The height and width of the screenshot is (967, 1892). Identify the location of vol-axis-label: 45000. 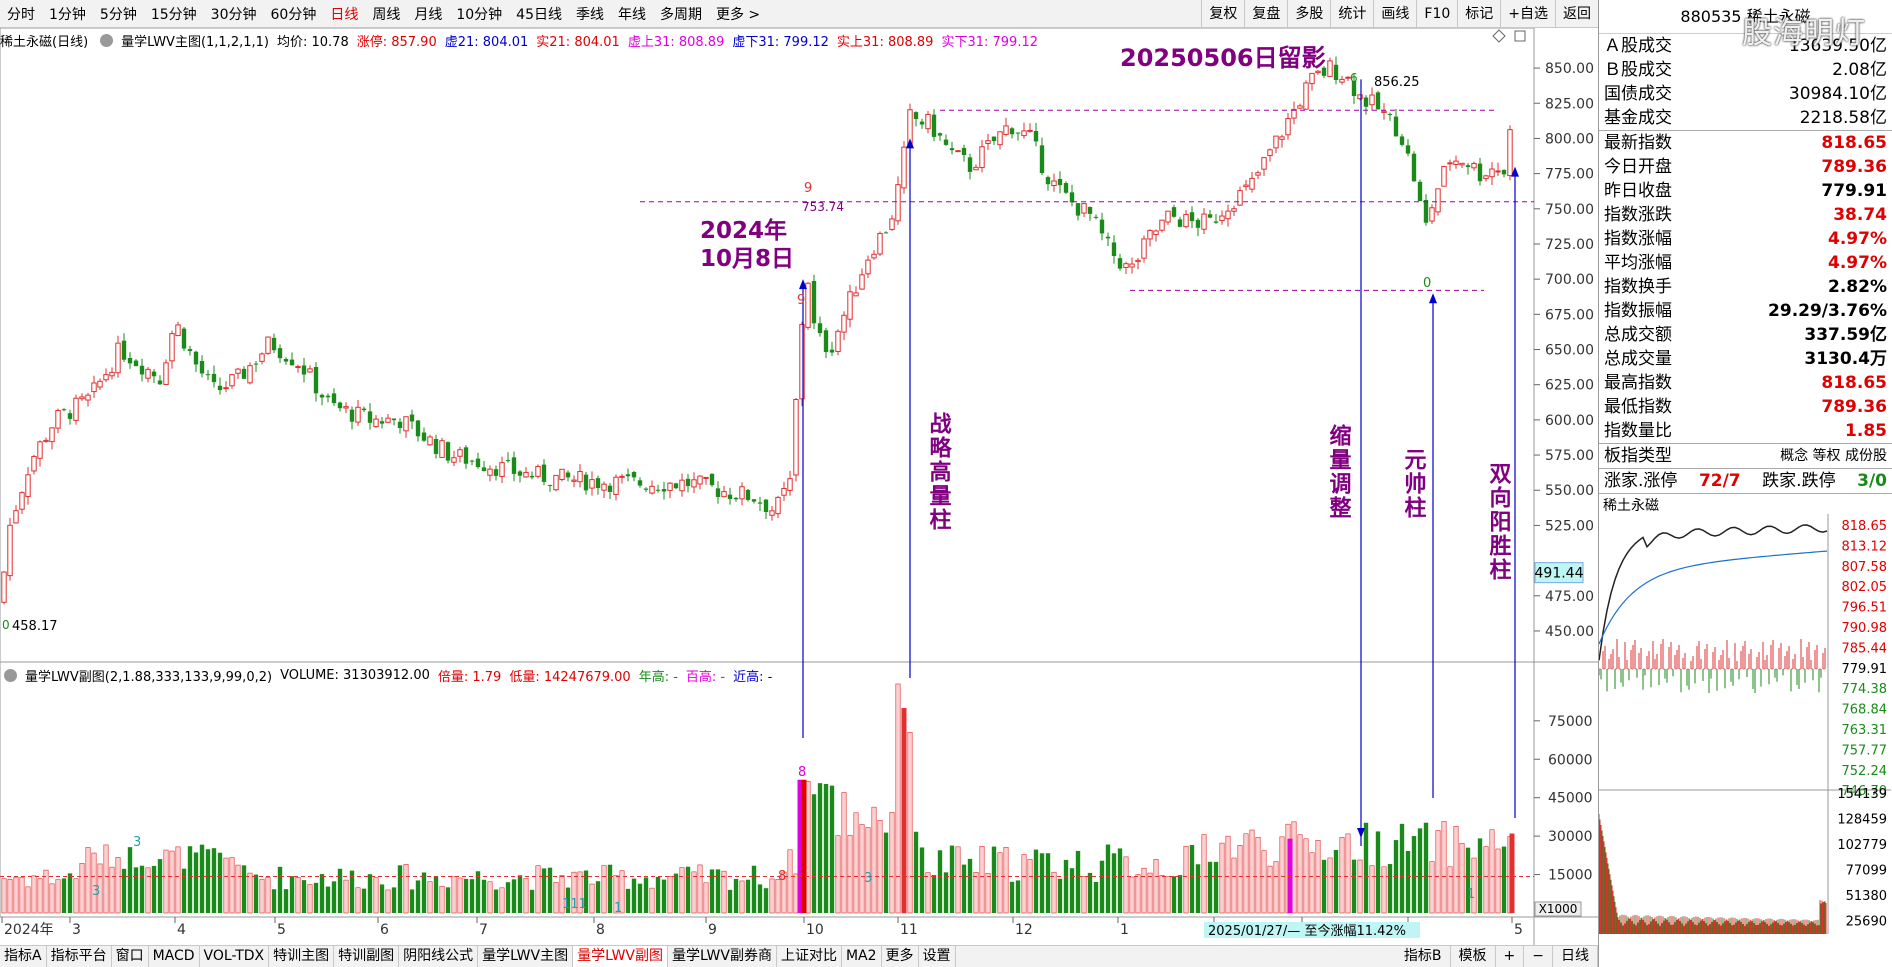
(1570, 799).